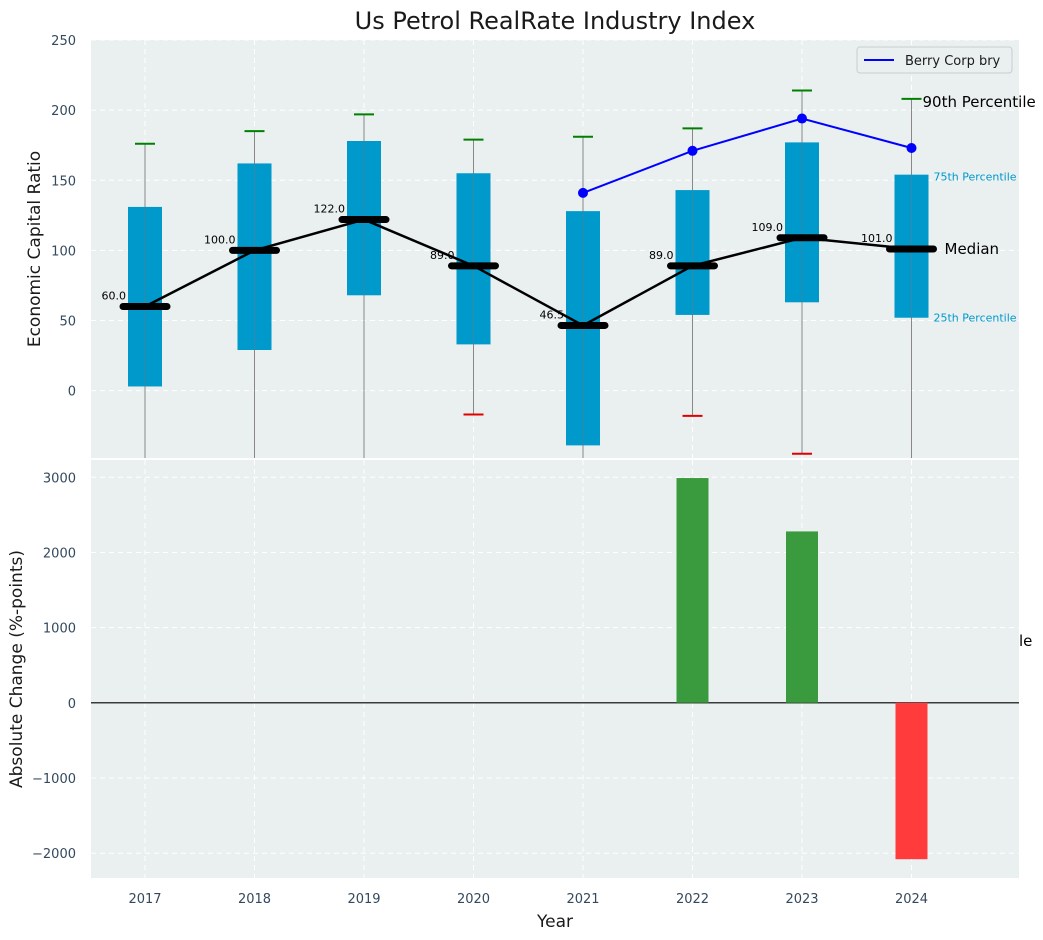 The image size is (1043, 940). Describe the element at coordinates (953, 61) in the screenshot. I see `legend-label-berry: Berry Corp bry` at that location.